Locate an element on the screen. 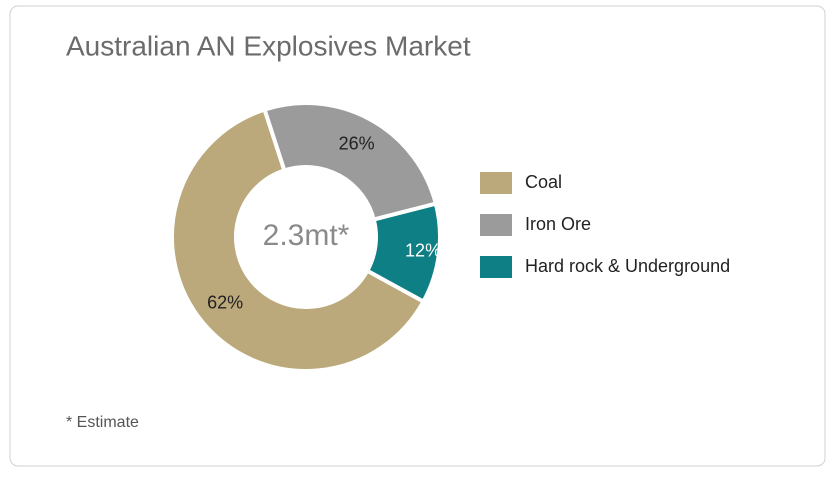  data-label: 62% is located at coordinates (225, 303).